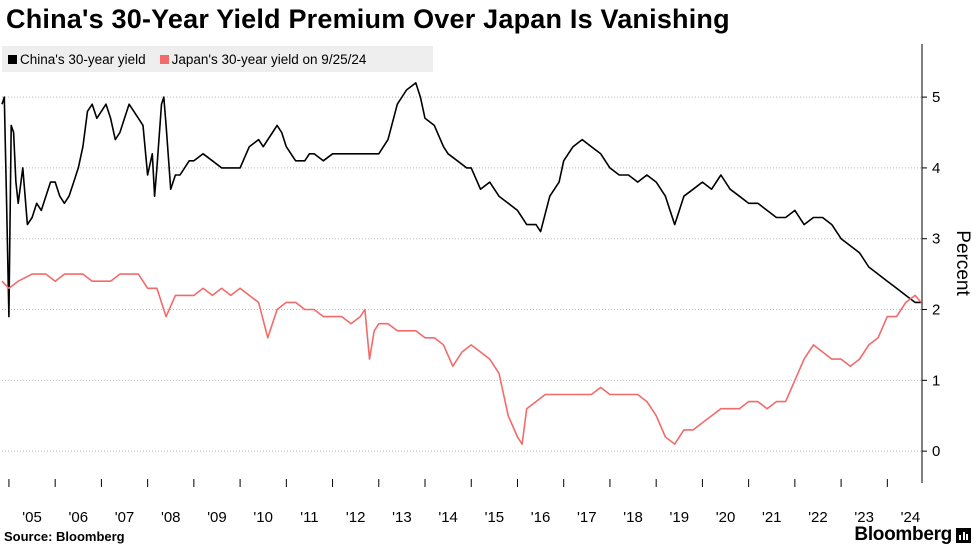 The height and width of the screenshot is (549, 977). I want to click on y-axis-title: Percent, so click(962, 263).